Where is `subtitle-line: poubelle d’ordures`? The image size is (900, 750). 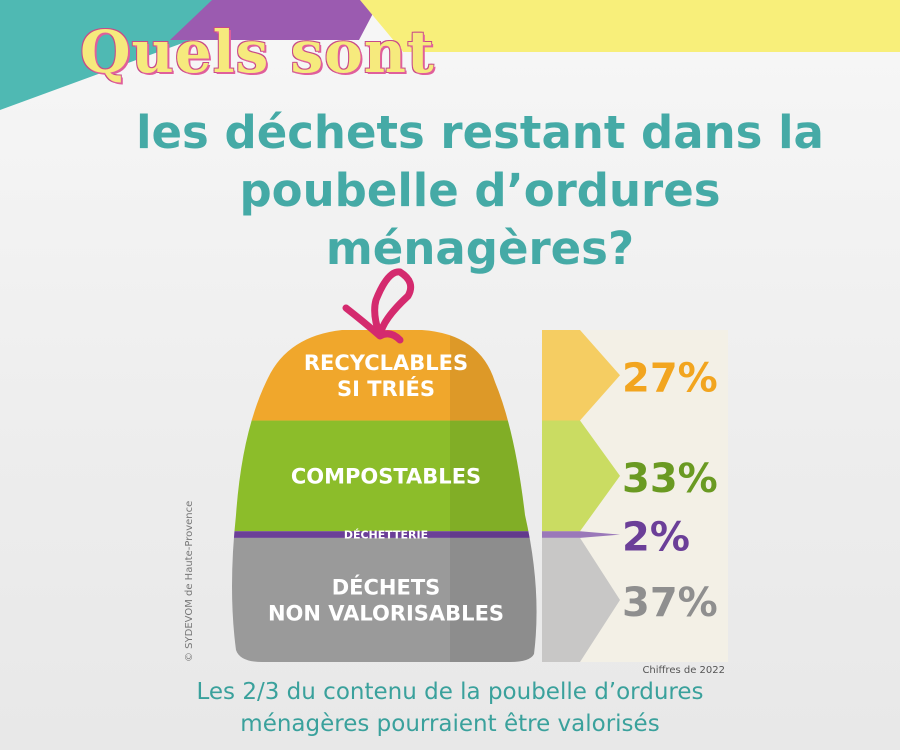
subtitle-line: poubelle d’ordures is located at coordinates (480, 190).